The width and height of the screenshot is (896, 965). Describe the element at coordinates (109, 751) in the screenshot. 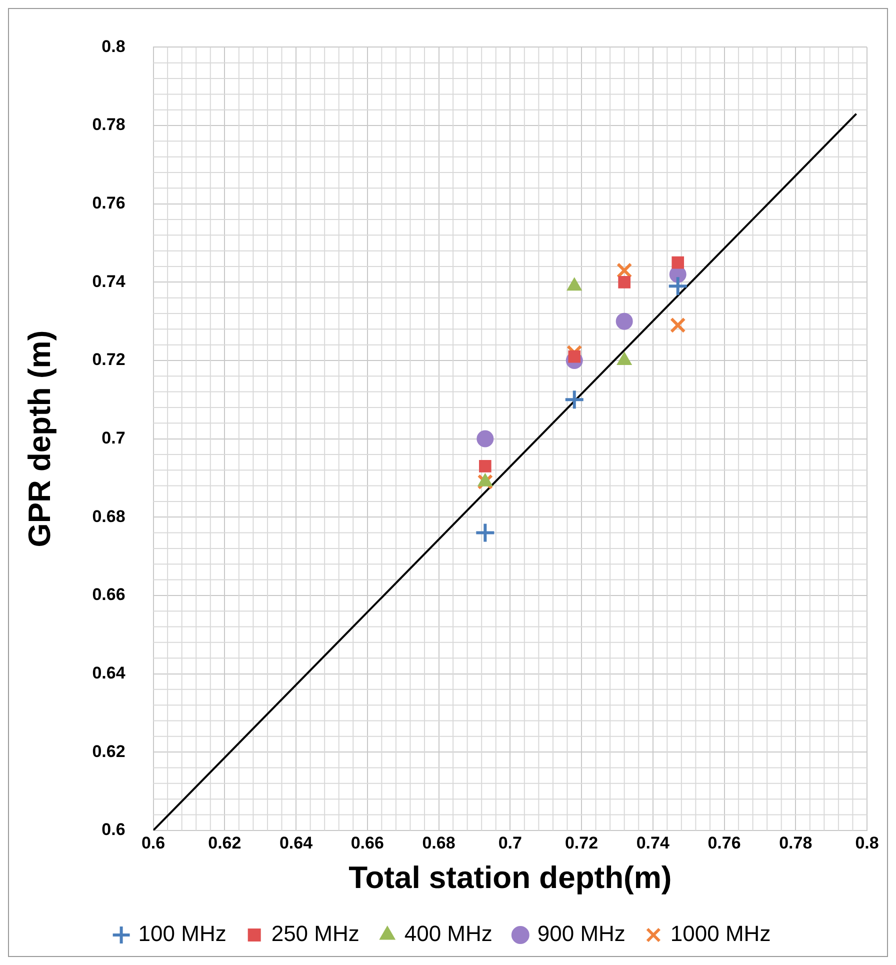

I see `y-tick-label: 0.62` at that location.